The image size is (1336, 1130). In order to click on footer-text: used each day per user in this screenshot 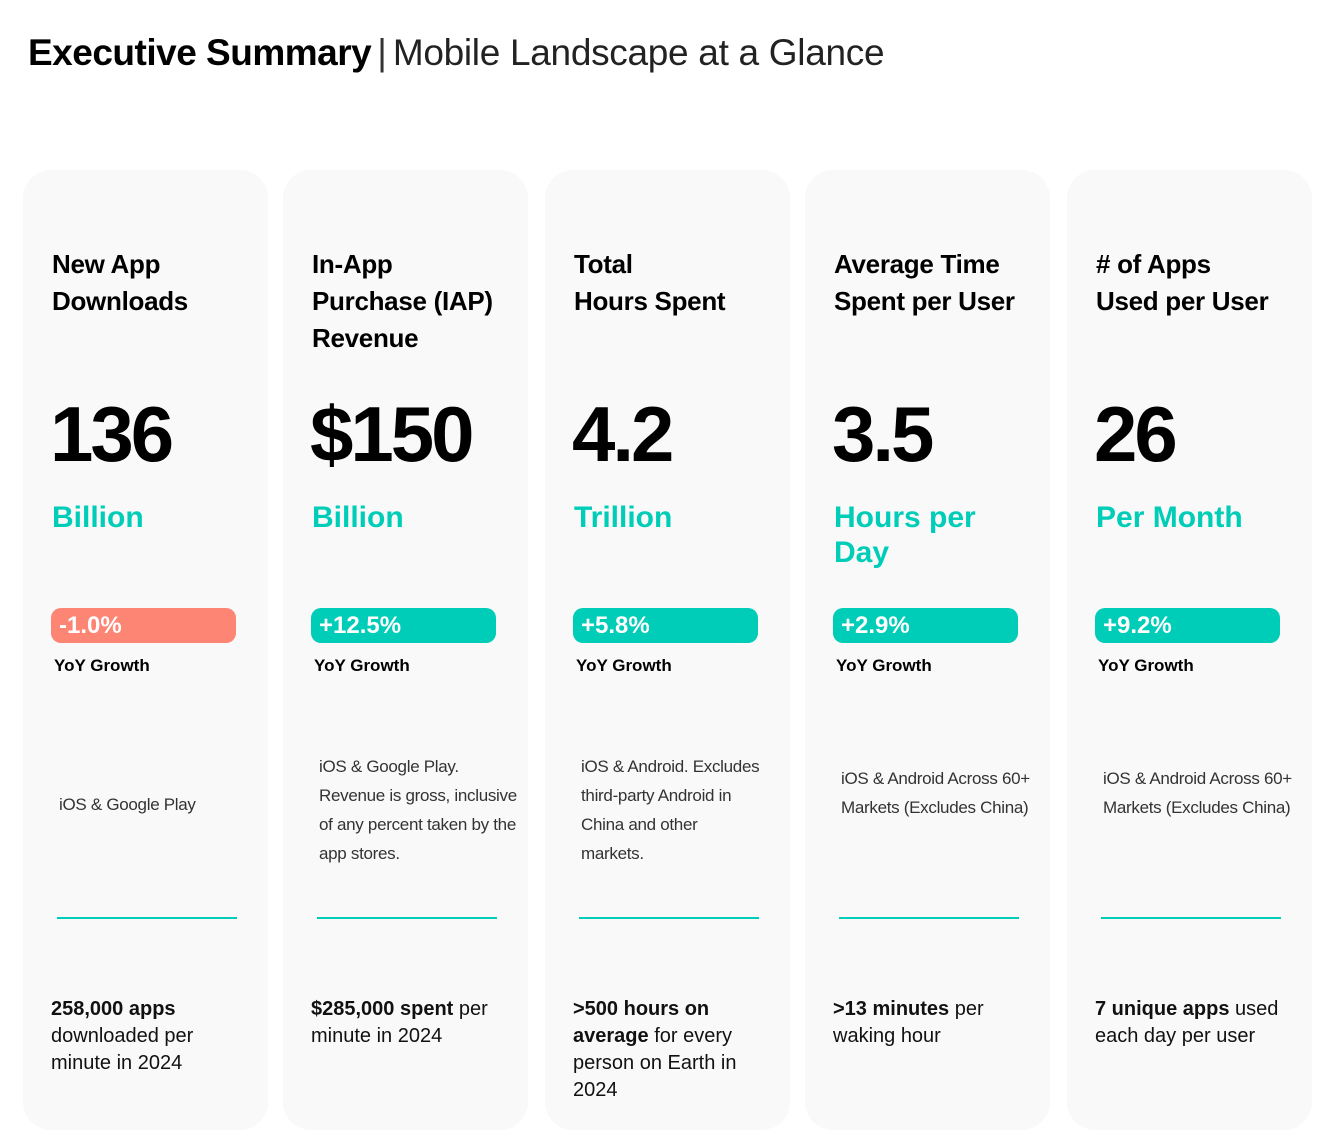, I will do `click(1187, 1022)`.